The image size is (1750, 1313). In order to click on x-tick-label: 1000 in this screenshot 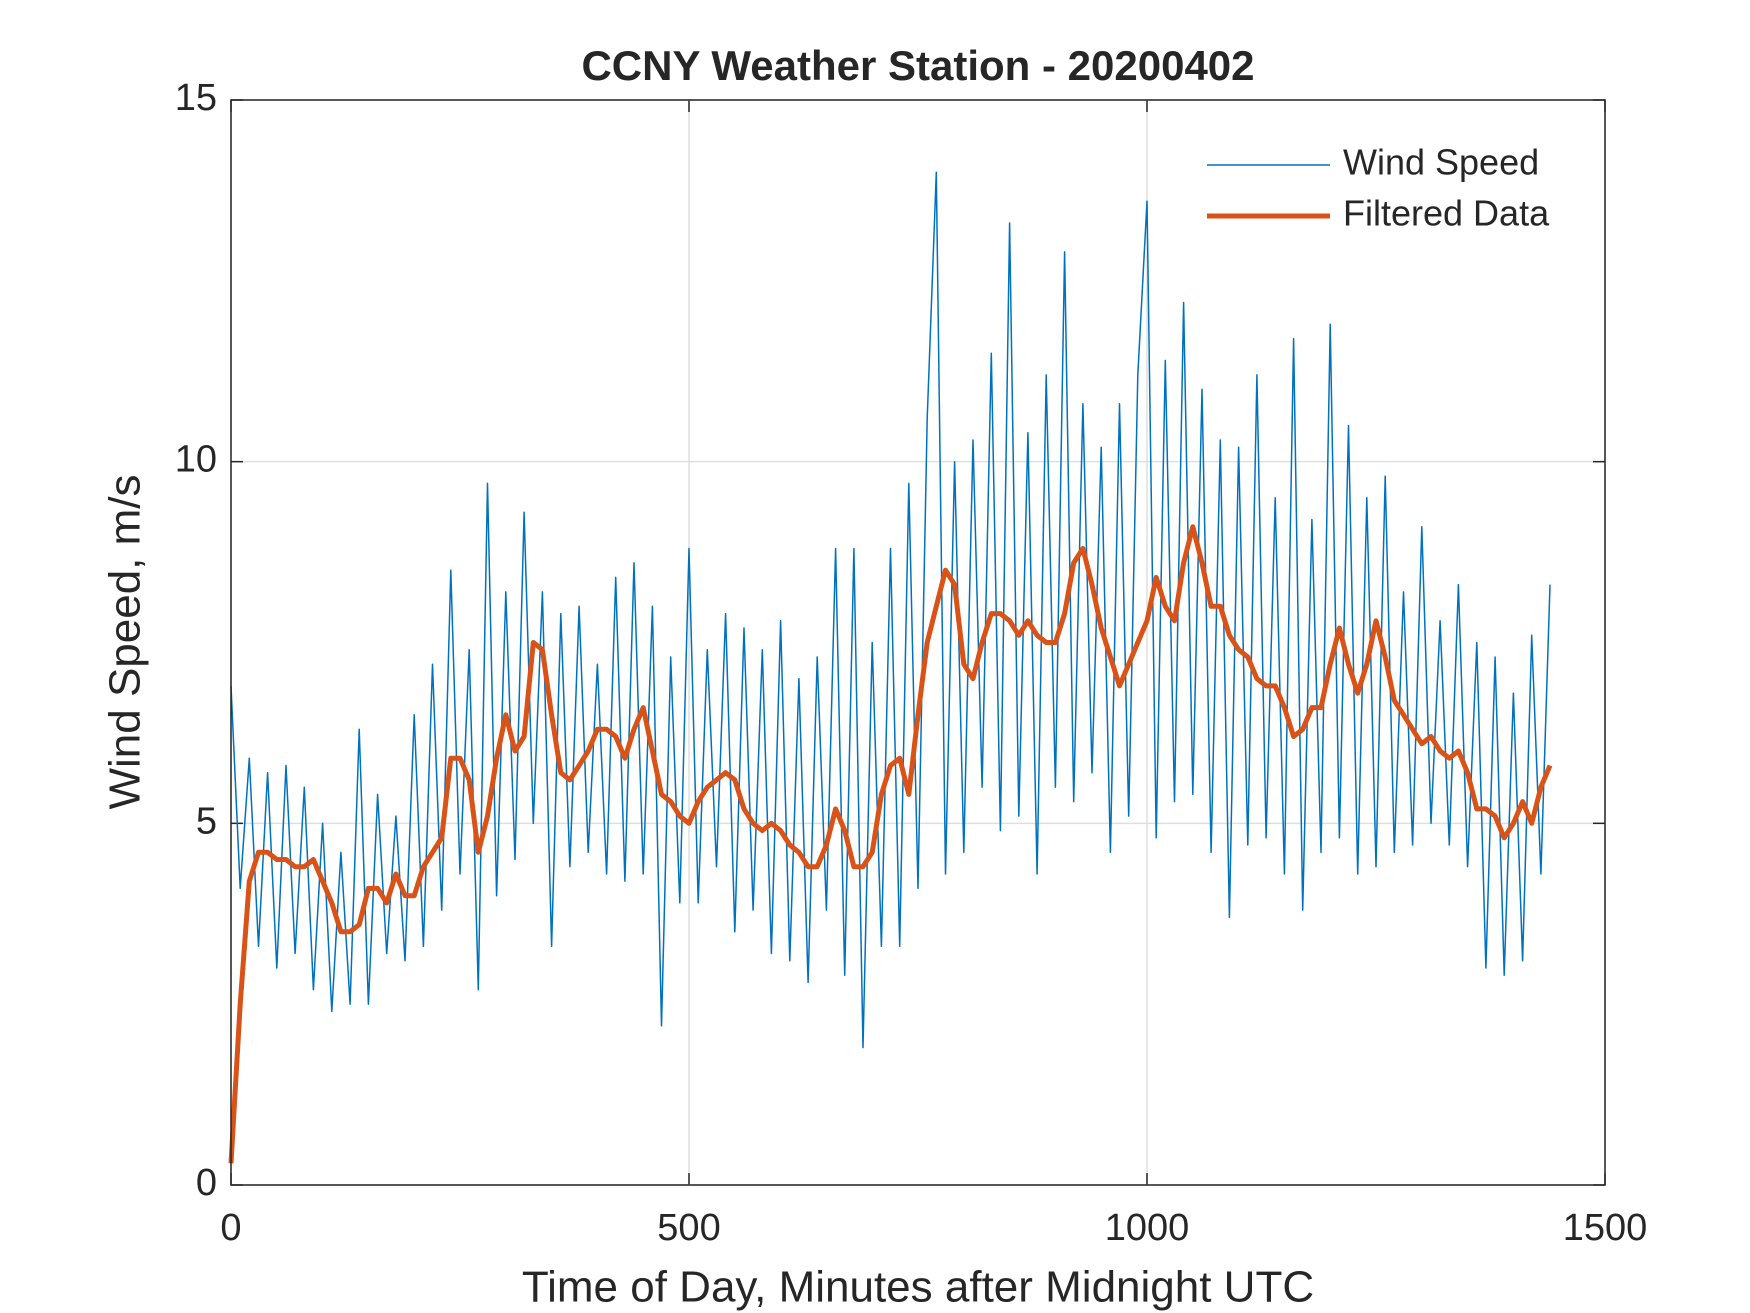, I will do `click(1147, 1228)`.